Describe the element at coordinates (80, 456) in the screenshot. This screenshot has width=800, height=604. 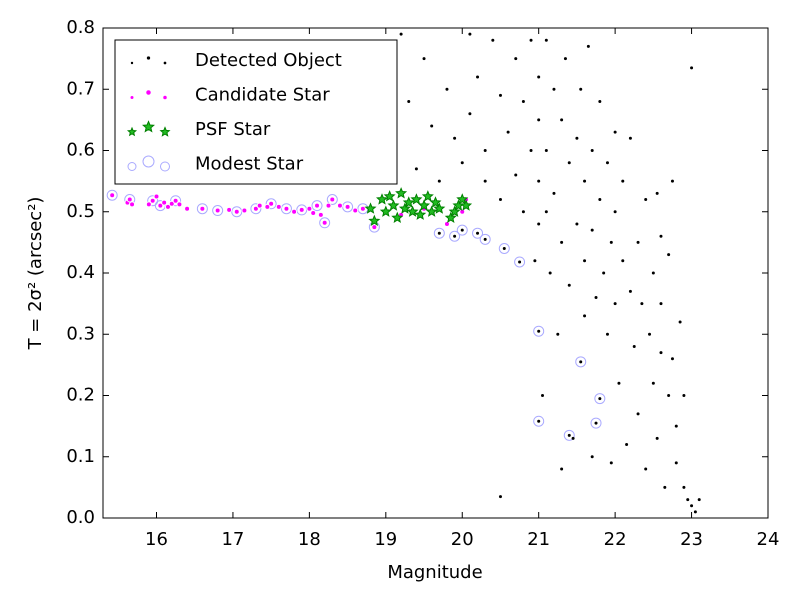
I see `y-tick-label: 0.1` at that location.